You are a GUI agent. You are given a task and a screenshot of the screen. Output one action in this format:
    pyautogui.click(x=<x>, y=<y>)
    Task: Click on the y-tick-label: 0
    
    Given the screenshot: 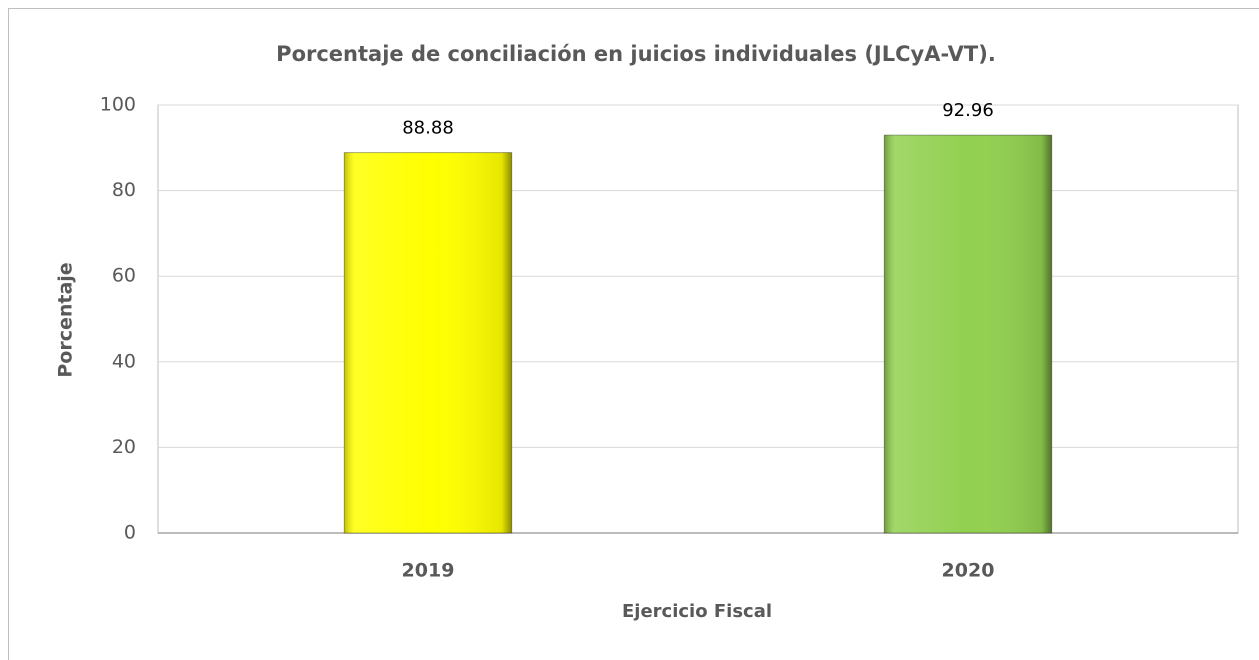 What is the action you would take?
    pyautogui.click(x=130, y=533)
    